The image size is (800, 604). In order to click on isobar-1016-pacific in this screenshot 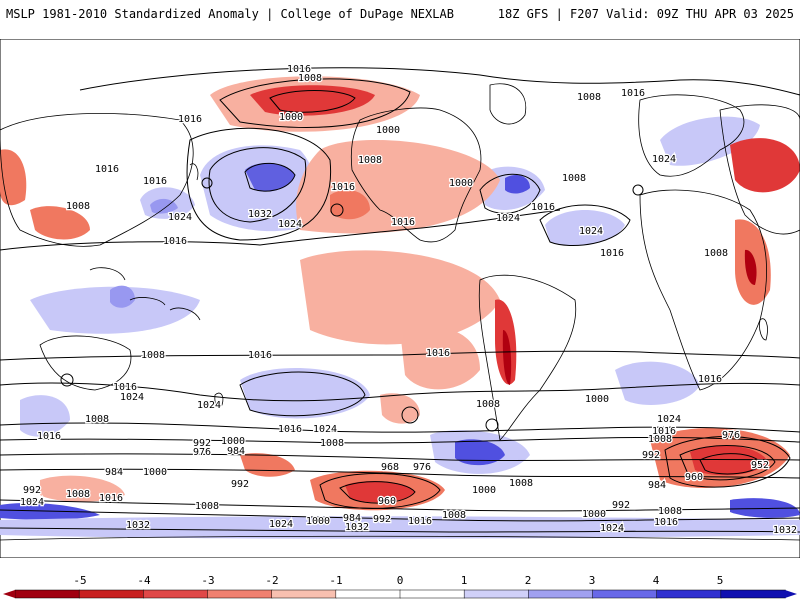, I will do `click(259, 184)`.